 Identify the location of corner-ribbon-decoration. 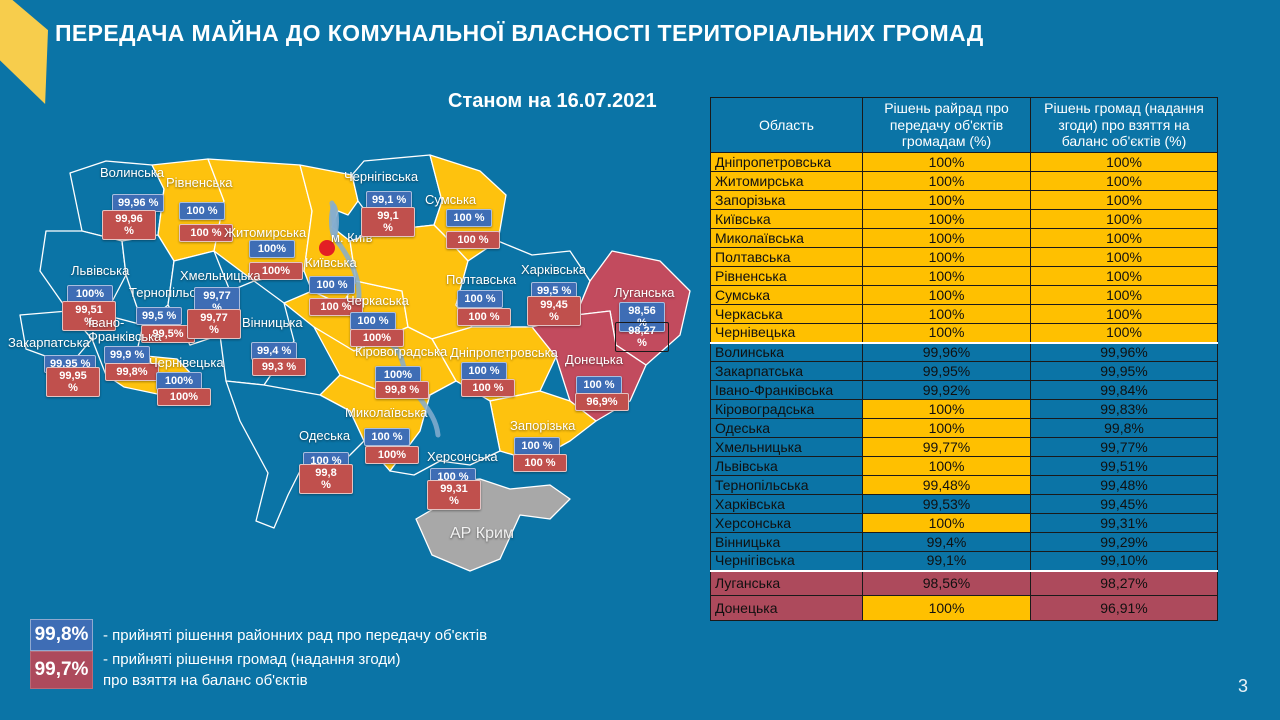
(24, 52).